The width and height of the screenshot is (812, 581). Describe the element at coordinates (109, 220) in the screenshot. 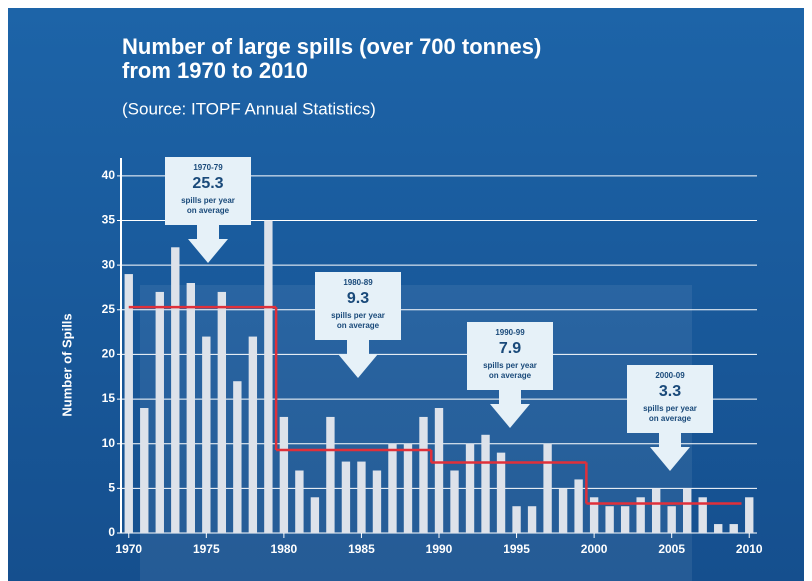

I see `y-tick-label: 35` at that location.